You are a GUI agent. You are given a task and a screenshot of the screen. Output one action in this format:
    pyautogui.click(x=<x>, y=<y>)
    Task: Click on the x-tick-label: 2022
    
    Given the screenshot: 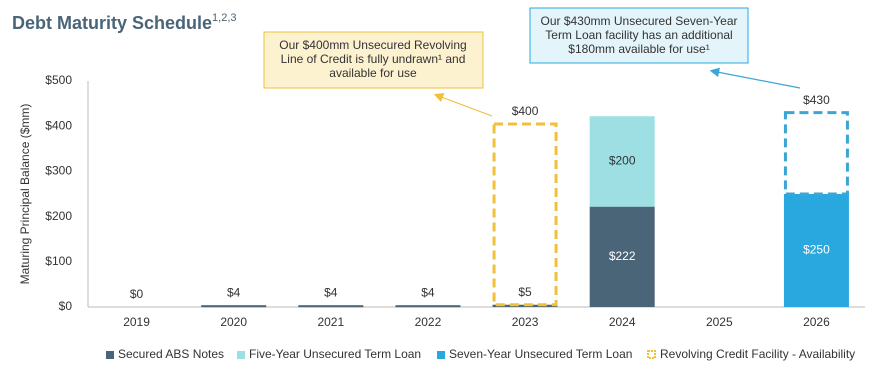 What is the action you would take?
    pyautogui.click(x=428, y=322)
    